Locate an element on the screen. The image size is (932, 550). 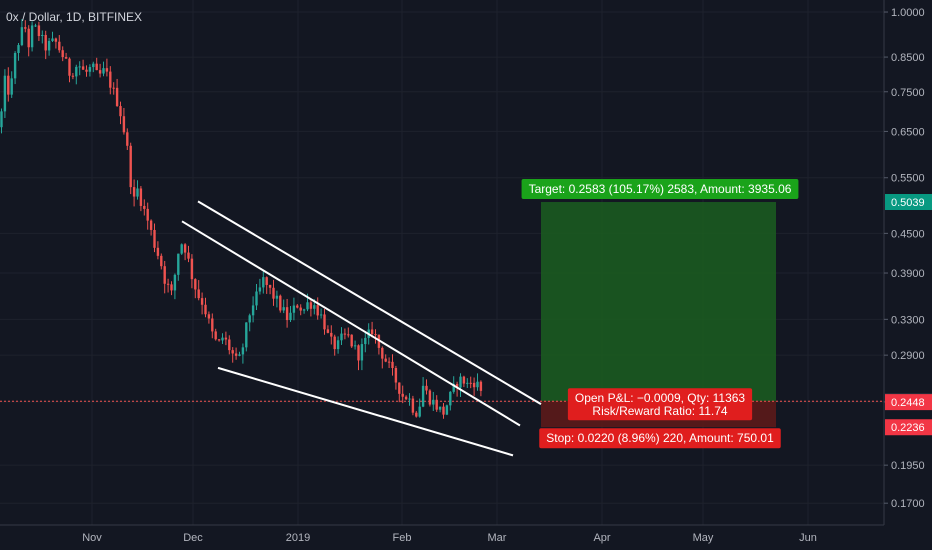
price-tick-label: 0.3900 is located at coordinates (908, 274).